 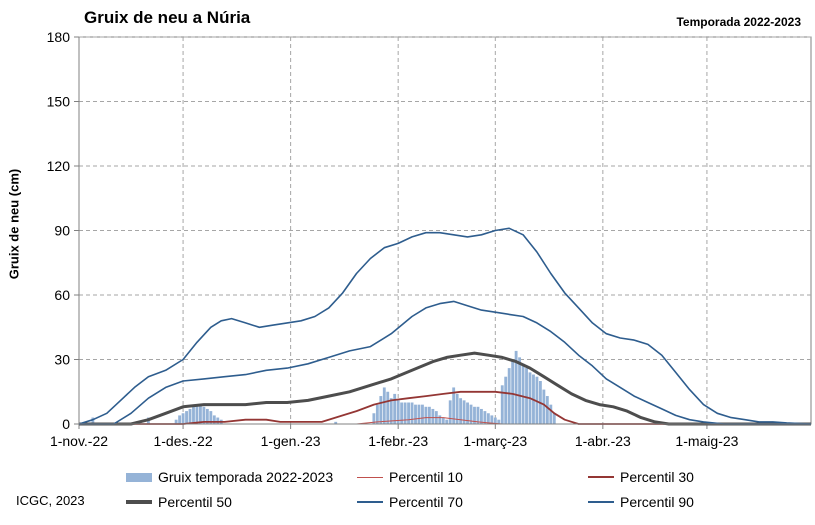 What do you see at coordinates (706, 441) in the screenshot?
I see `x-tick-label: 1-maig-23` at bounding box center [706, 441].